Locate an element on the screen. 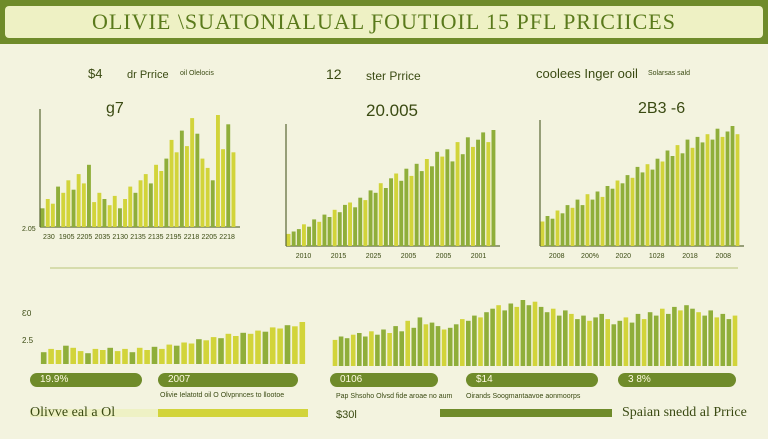 This screenshot has height=439, width=768. chart2-x-tick: 2010 is located at coordinates (304, 256).